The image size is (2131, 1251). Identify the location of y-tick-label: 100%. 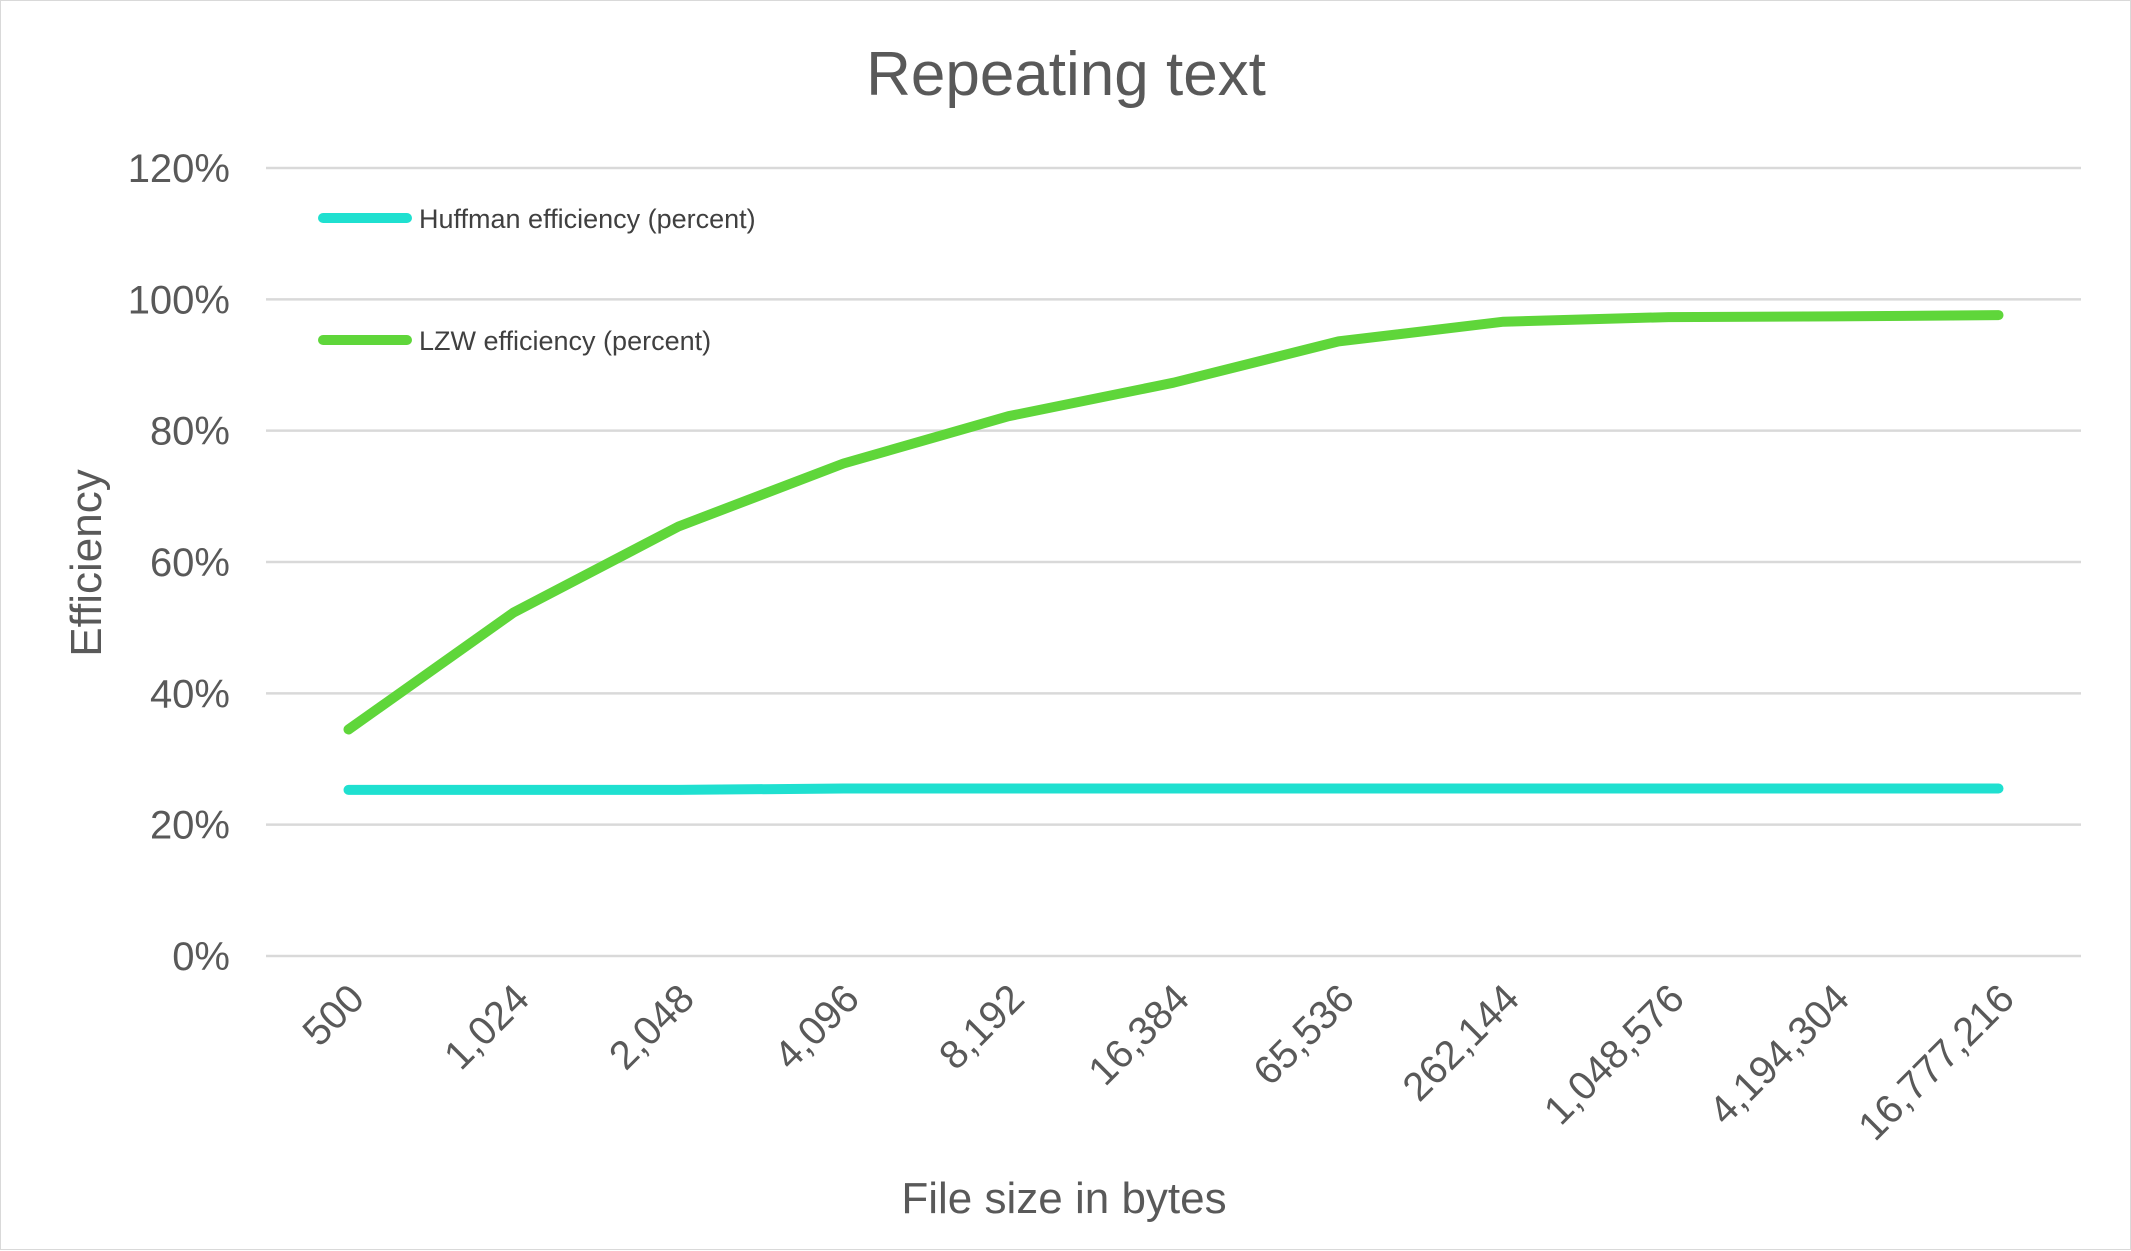
(179, 300).